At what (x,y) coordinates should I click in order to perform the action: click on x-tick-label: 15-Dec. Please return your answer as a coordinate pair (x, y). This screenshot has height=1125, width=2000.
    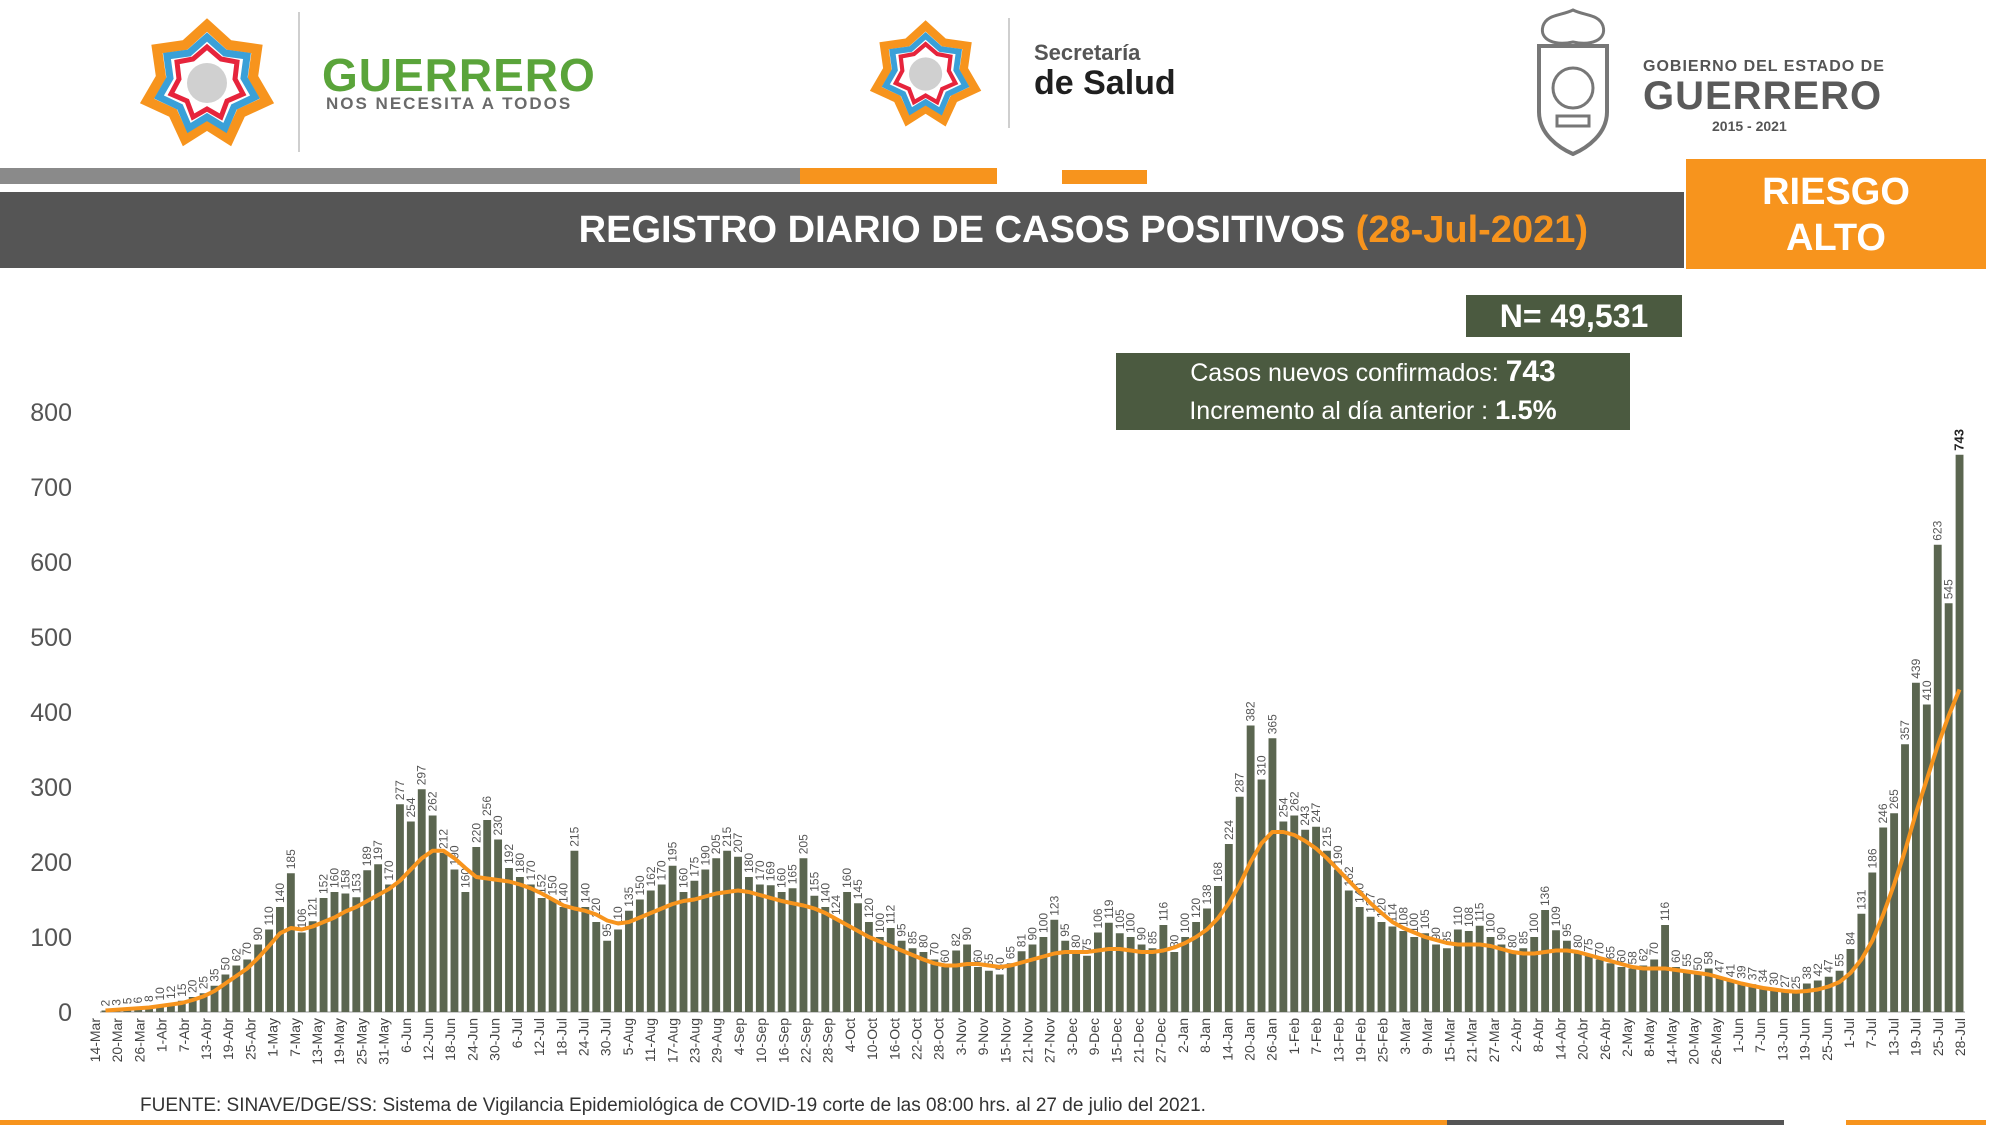
    Looking at the image, I should click on (1116, 1040).